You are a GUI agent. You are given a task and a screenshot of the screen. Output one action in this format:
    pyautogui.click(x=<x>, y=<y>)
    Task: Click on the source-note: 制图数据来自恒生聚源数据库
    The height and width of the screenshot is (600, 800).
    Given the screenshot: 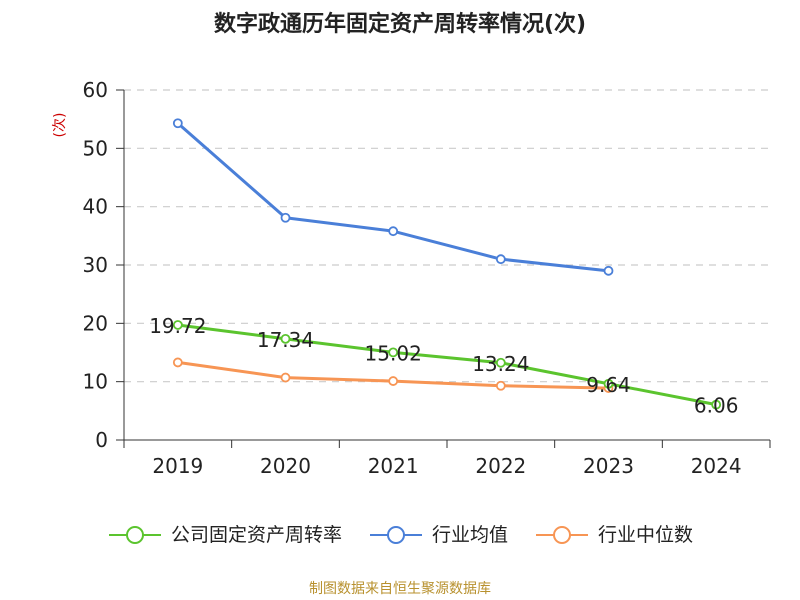 What is the action you would take?
    pyautogui.click(x=400, y=589)
    